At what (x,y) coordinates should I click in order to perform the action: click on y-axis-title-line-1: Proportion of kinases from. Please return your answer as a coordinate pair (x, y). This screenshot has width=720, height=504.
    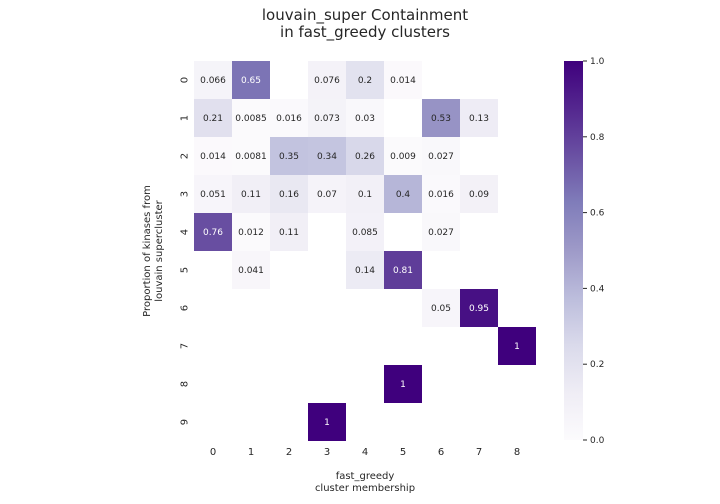
    Looking at the image, I should click on (147, 251).